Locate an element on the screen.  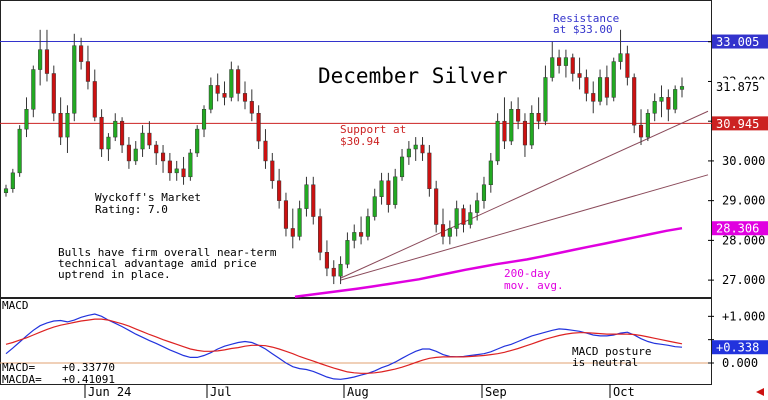
support-tag-box is located at coordinates (740, 123).